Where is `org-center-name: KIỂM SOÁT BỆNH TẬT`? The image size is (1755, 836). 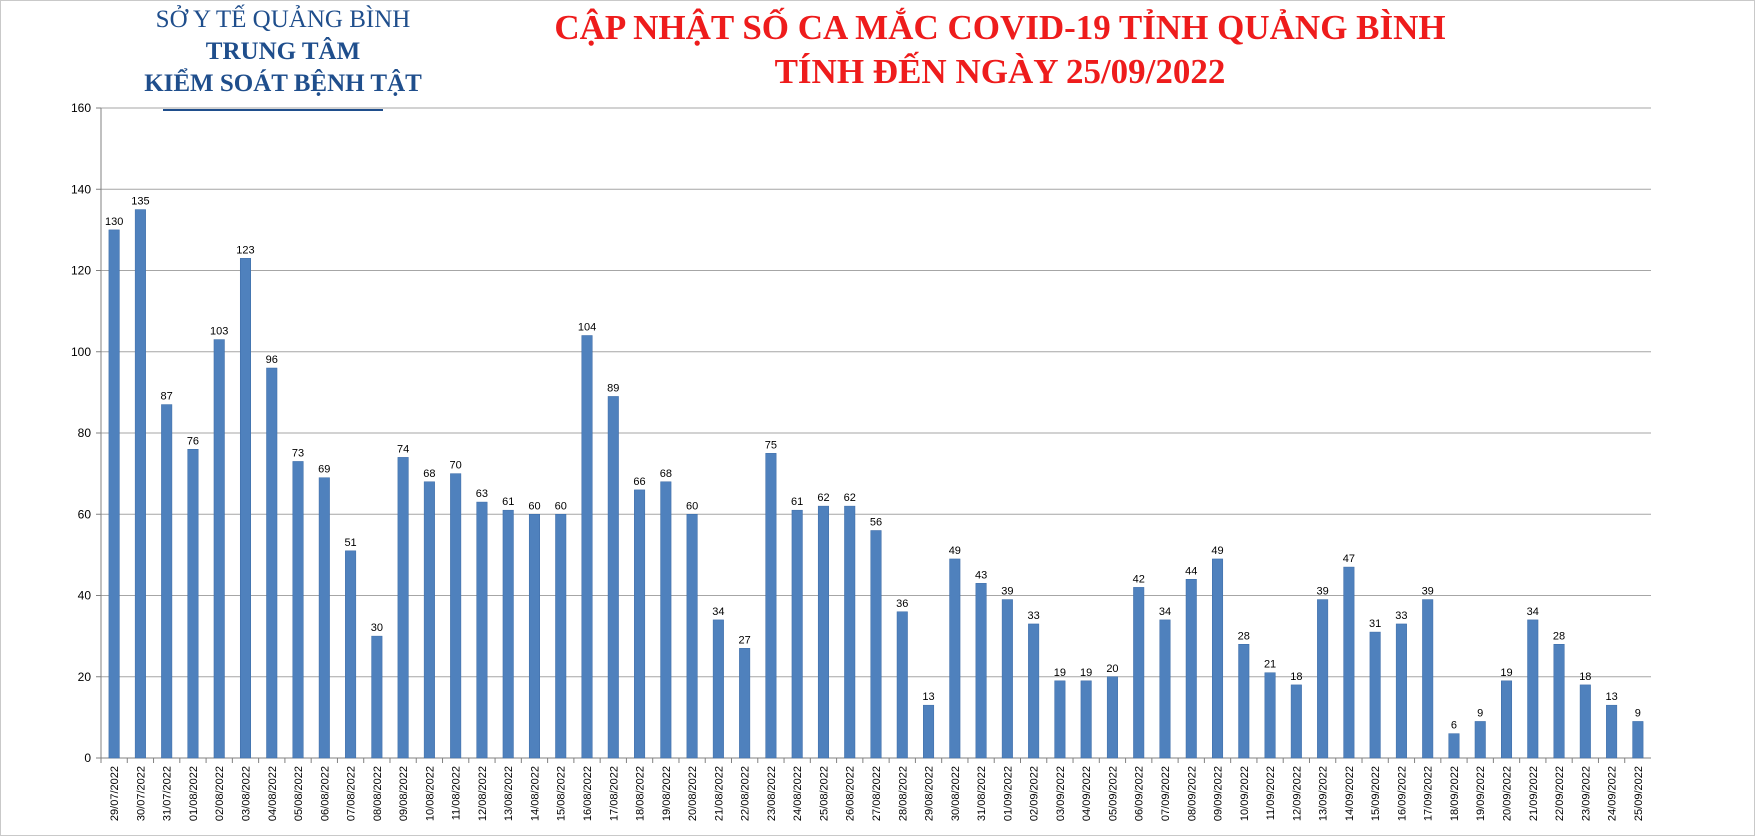
org-center-name: KIỂM SOÁT BỆNH TẬT is located at coordinates (283, 83).